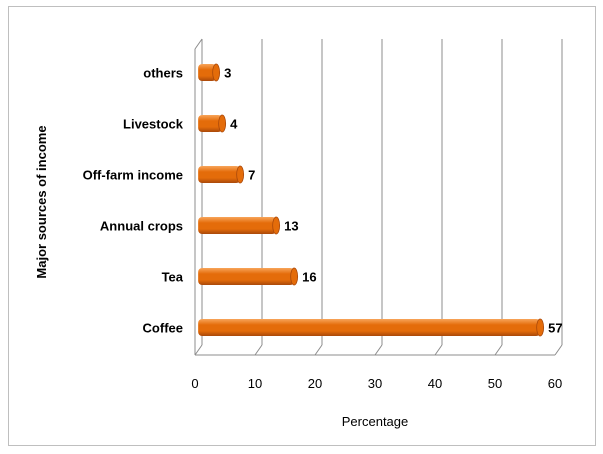 This screenshot has width=603, height=454. I want to click on data-label: 3, so click(227, 73).